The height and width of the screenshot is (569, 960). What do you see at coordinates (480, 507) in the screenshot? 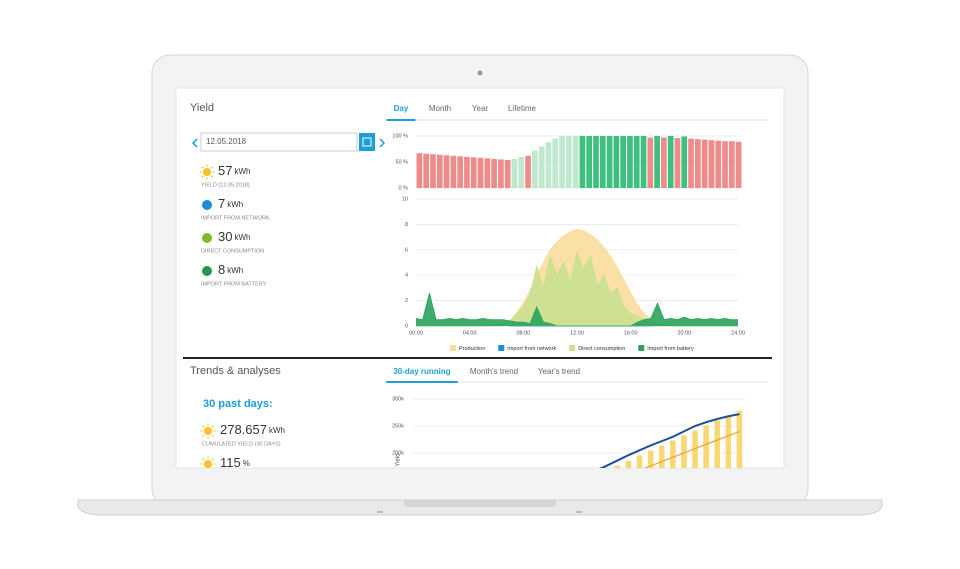
I see `laptop-base` at bounding box center [480, 507].